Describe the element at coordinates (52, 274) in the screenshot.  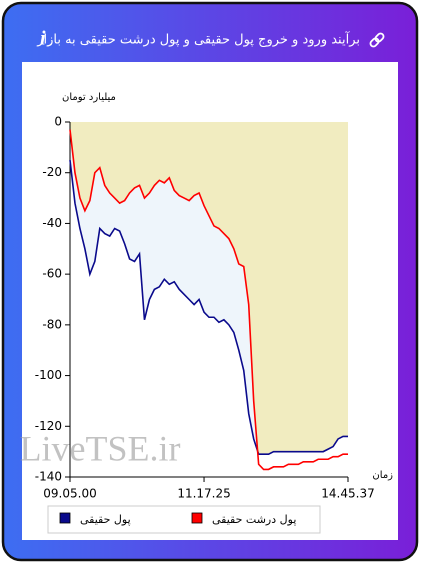
I see `y-tick-label: -60` at that location.